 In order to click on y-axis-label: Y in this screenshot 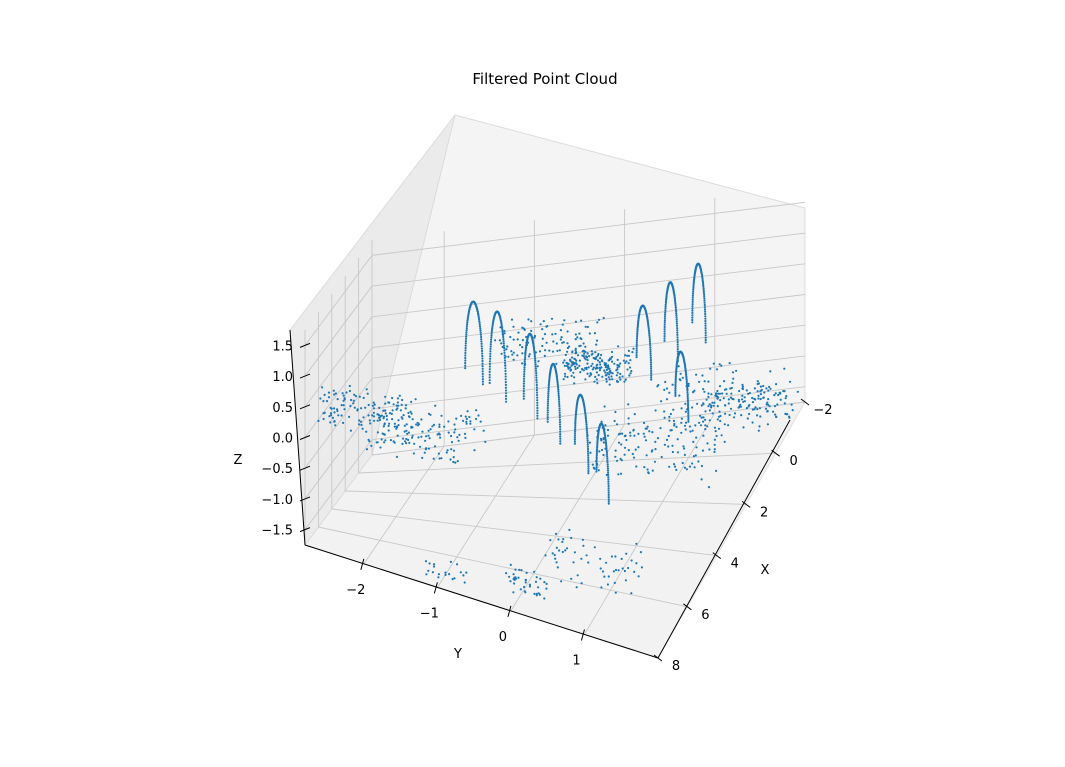, I will do `click(457, 654)`.